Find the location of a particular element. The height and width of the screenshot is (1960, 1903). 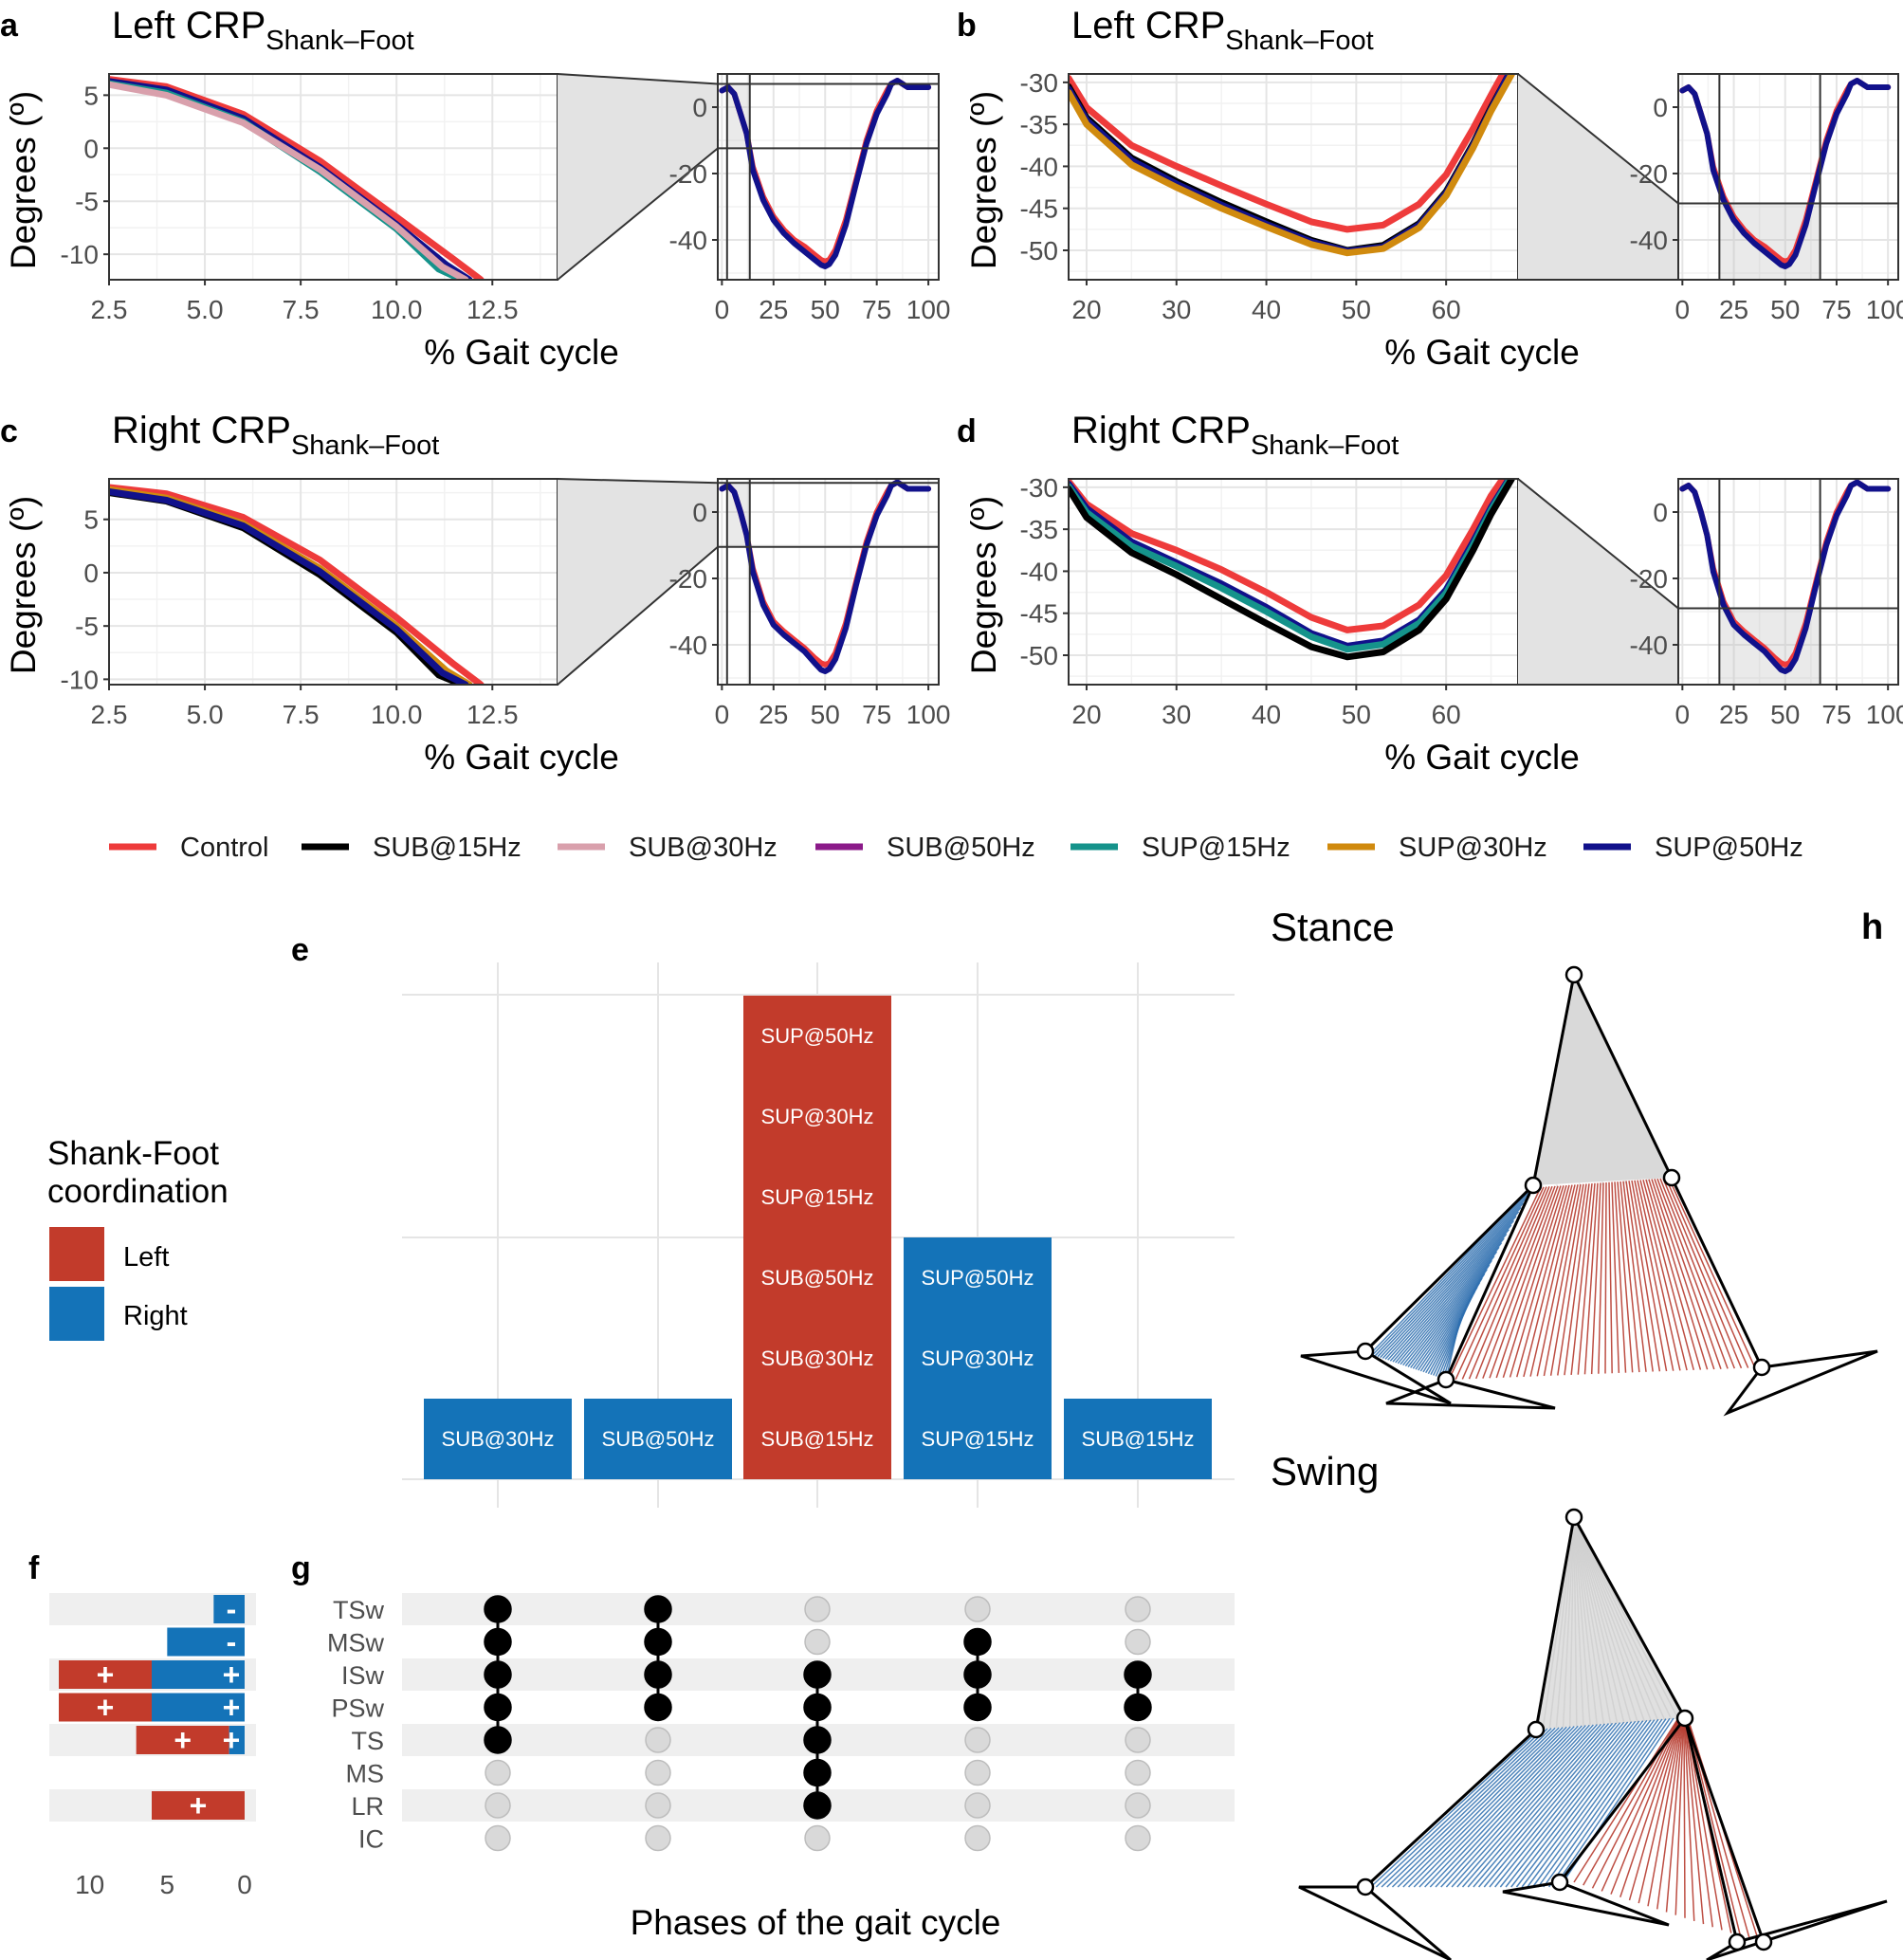

series-group-b is located at coordinates (1292, 165).